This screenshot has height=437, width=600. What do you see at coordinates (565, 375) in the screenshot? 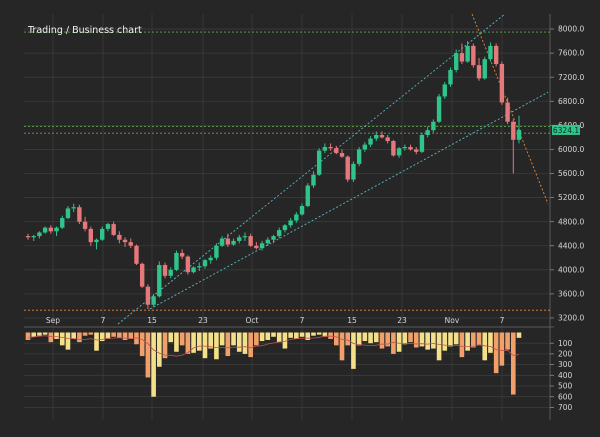
I see `volume-tick-label: 400` at bounding box center [565, 375].